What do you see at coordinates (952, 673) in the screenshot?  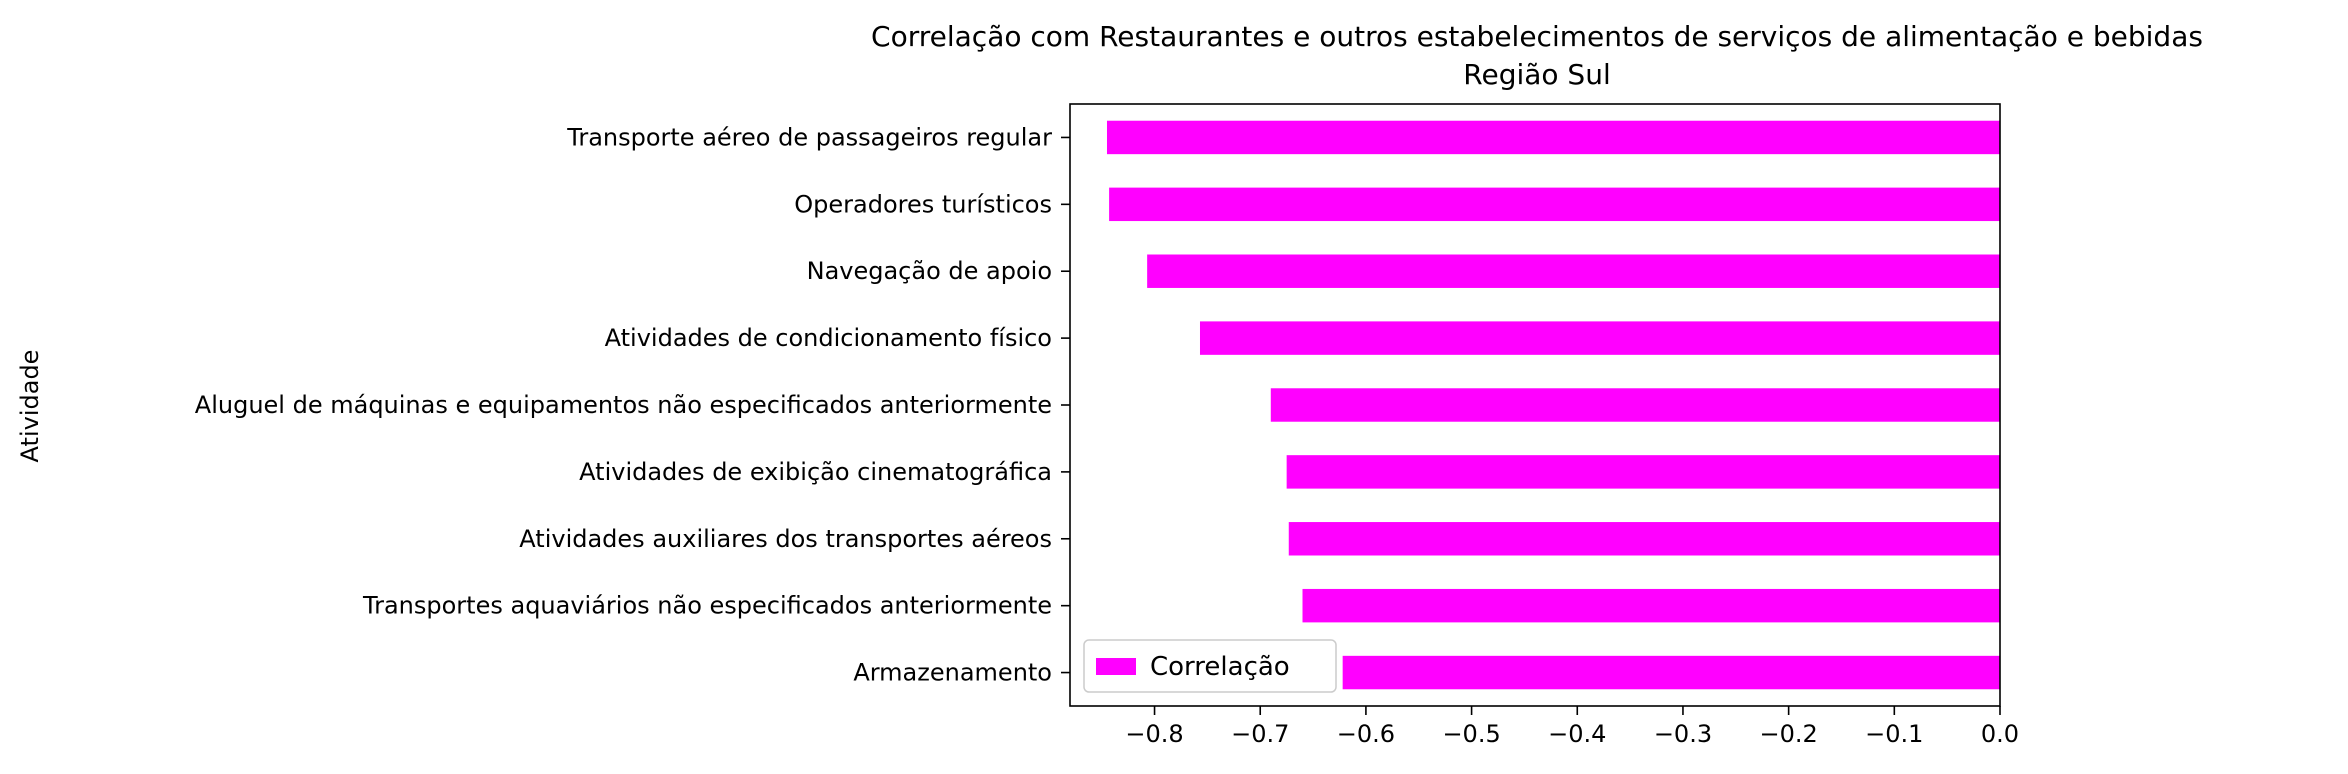 I see `y-tick-label: Armazenamento` at bounding box center [952, 673].